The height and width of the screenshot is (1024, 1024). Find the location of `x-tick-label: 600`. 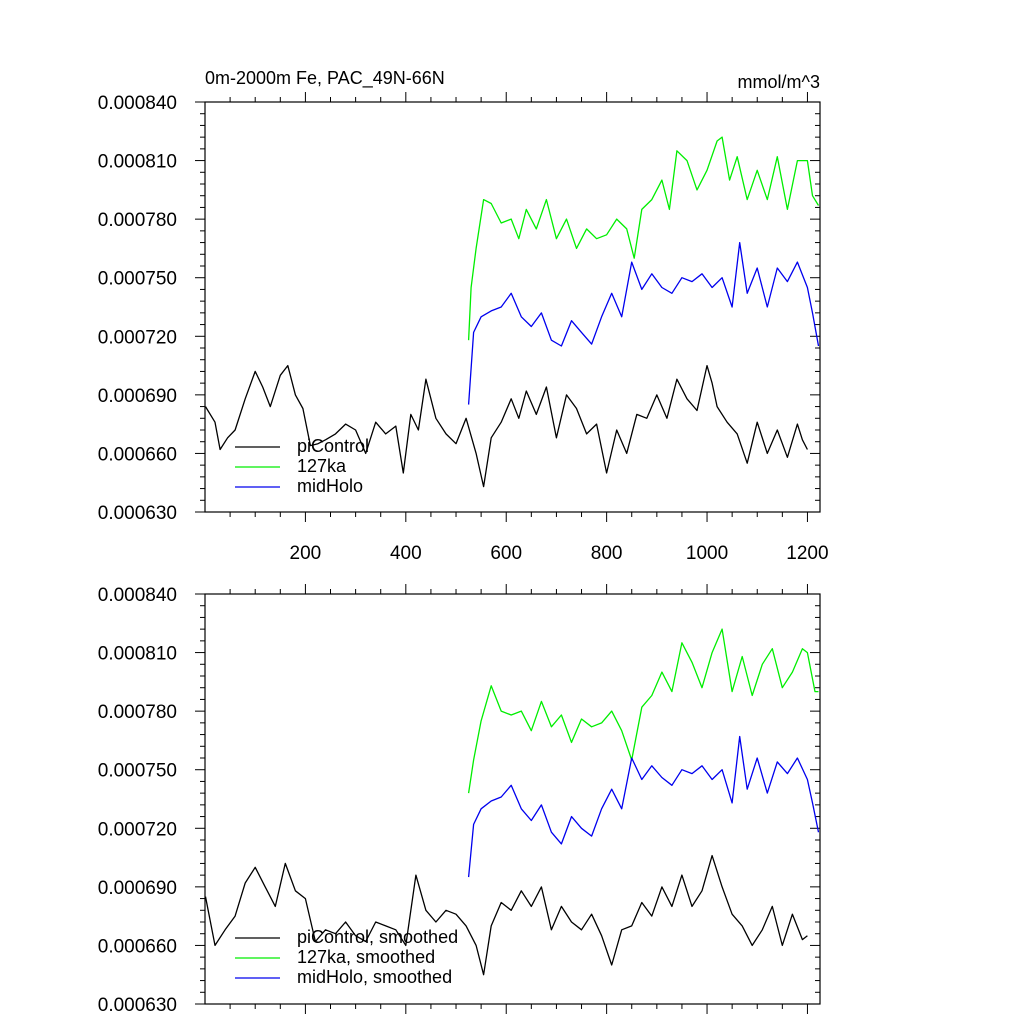

x-tick-label: 600 is located at coordinates (506, 553).